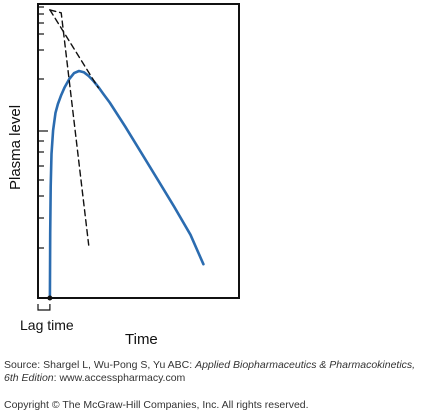  What do you see at coordinates (119, 378) in the screenshot?
I see `source-suffix: : www.accesspharmacy.com` at bounding box center [119, 378].